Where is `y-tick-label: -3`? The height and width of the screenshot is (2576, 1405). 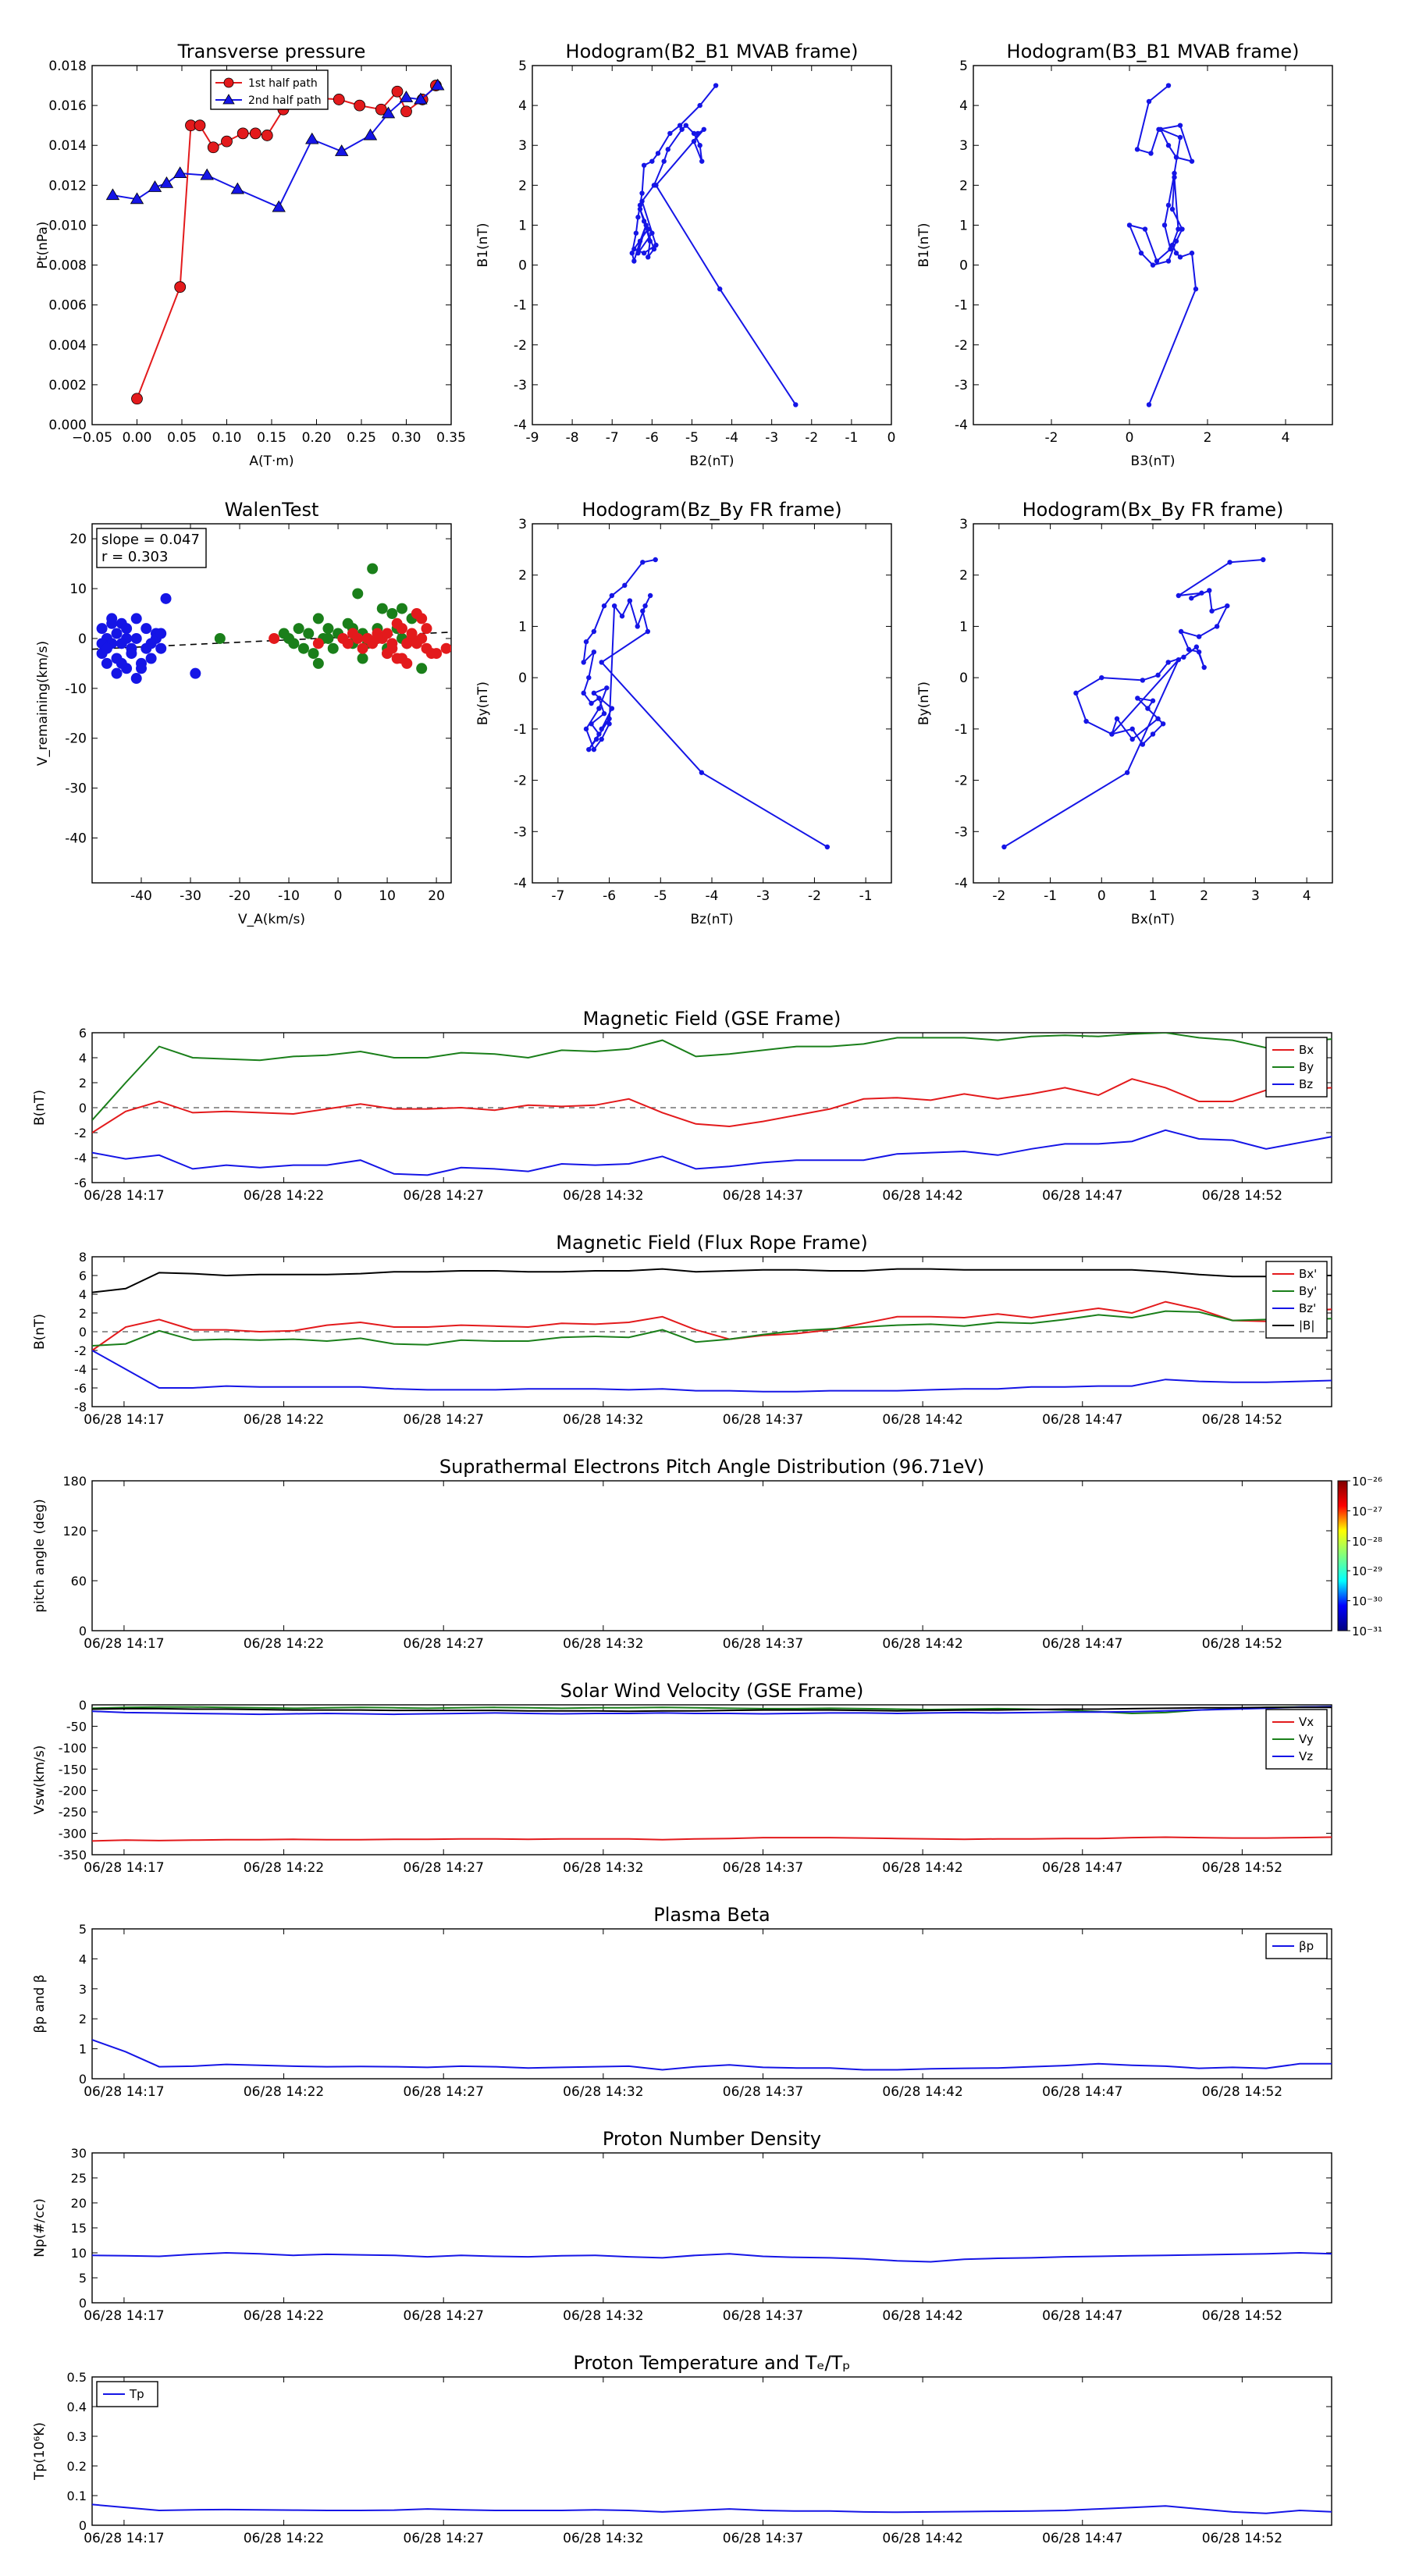
y-tick-label: -3 is located at coordinates (962, 832).